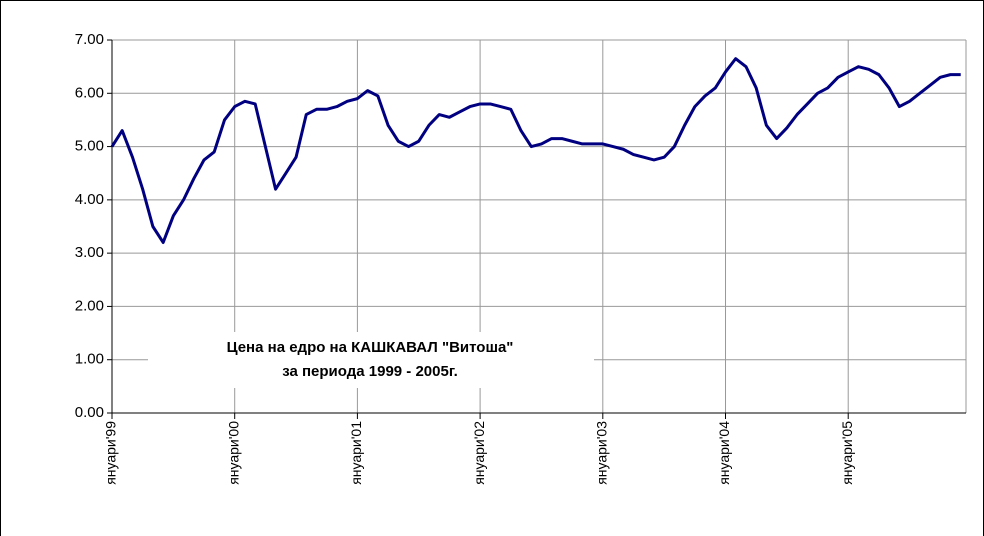 The width and height of the screenshot is (984, 536). What do you see at coordinates (89, 359) in the screenshot?
I see `y-tick-label: 1.00` at bounding box center [89, 359].